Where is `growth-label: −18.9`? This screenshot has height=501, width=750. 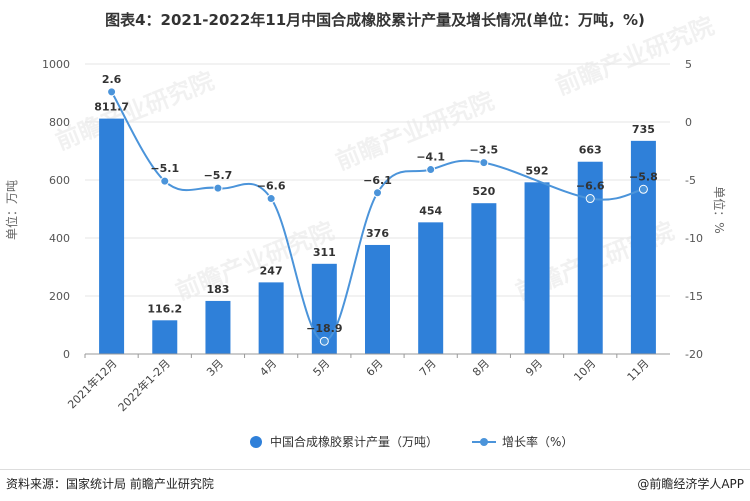
growth-label: −18.9 is located at coordinates (324, 328).